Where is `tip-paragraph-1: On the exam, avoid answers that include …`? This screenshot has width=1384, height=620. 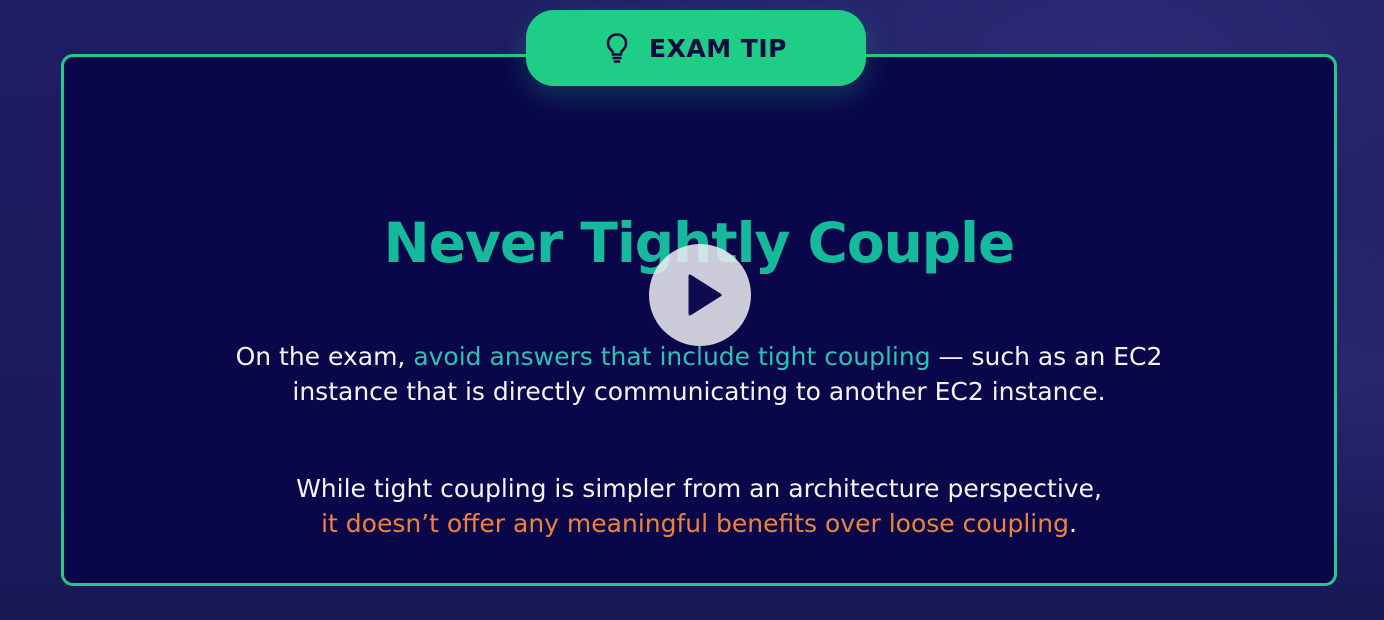 tip-paragraph-1: On the exam, avoid answers that include … is located at coordinates (699, 374).